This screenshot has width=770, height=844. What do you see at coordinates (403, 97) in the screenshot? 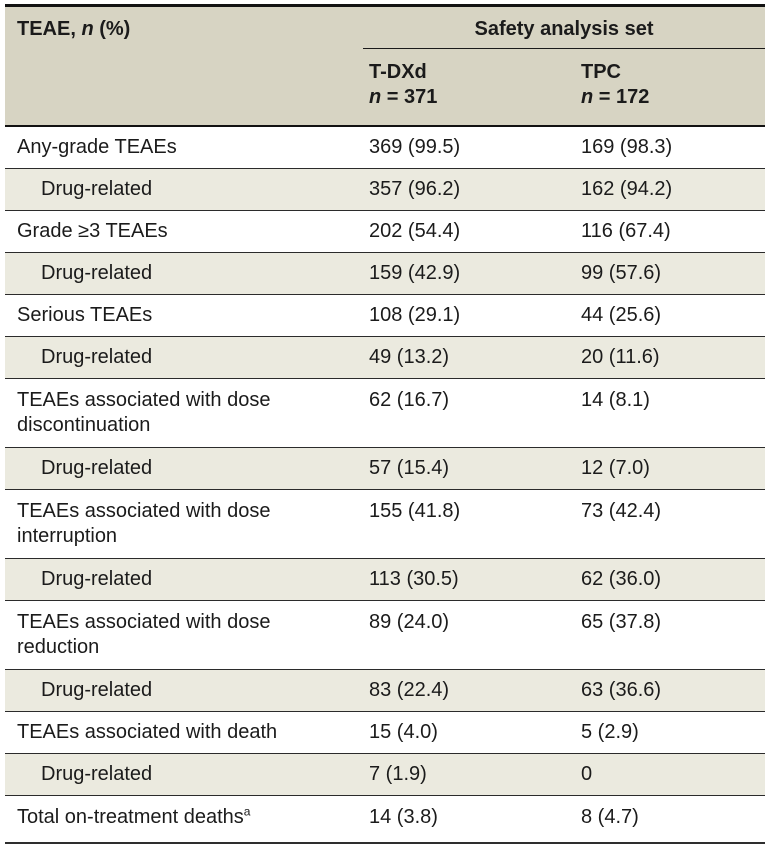
I see `column-header-tdxd-n: n = 371` at bounding box center [403, 97].